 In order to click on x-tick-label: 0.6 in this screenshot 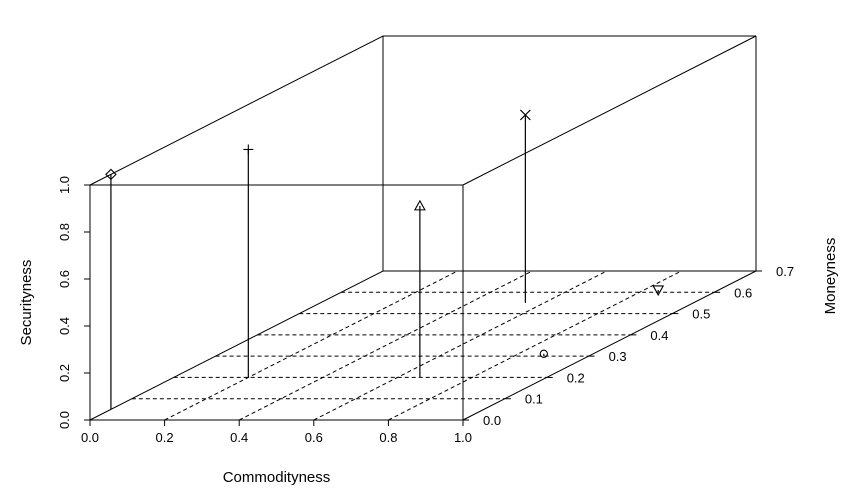, I will do `click(314, 437)`.